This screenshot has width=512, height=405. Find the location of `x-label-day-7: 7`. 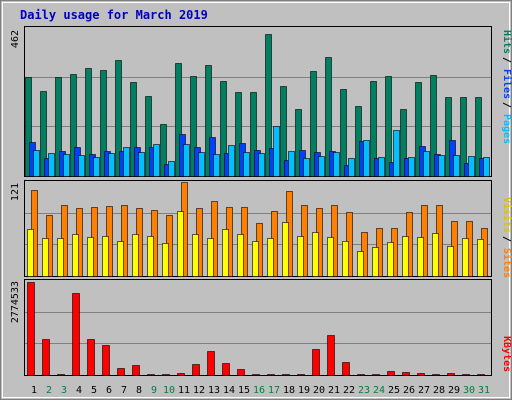

x-label-day-7: 7 is located at coordinates (124, 390).